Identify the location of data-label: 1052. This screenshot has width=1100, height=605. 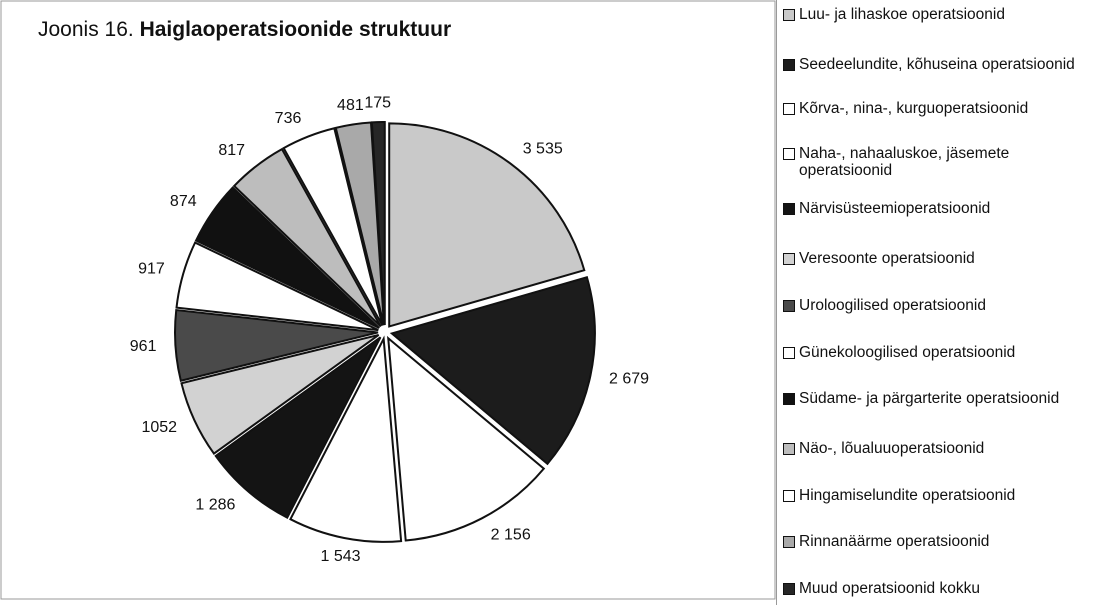
(159, 427).